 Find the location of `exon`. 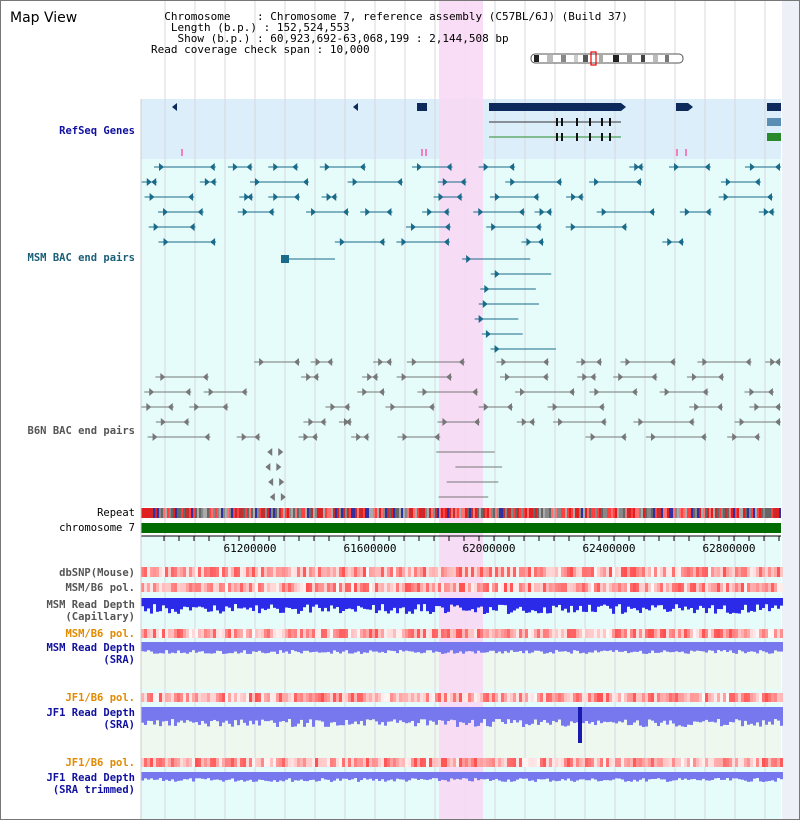

exon is located at coordinates (602, 122).